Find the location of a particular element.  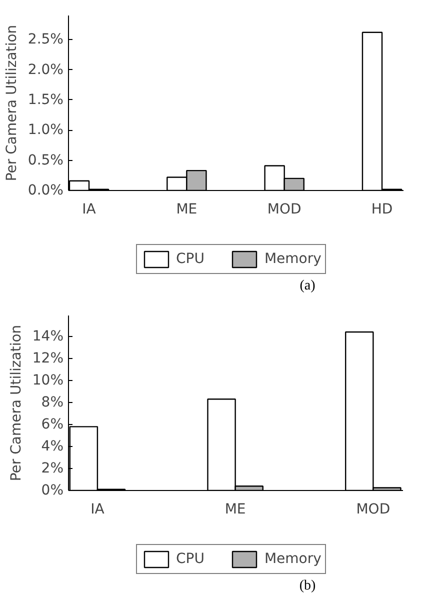

y-tick-label: 0.0% is located at coordinates (46, 190).